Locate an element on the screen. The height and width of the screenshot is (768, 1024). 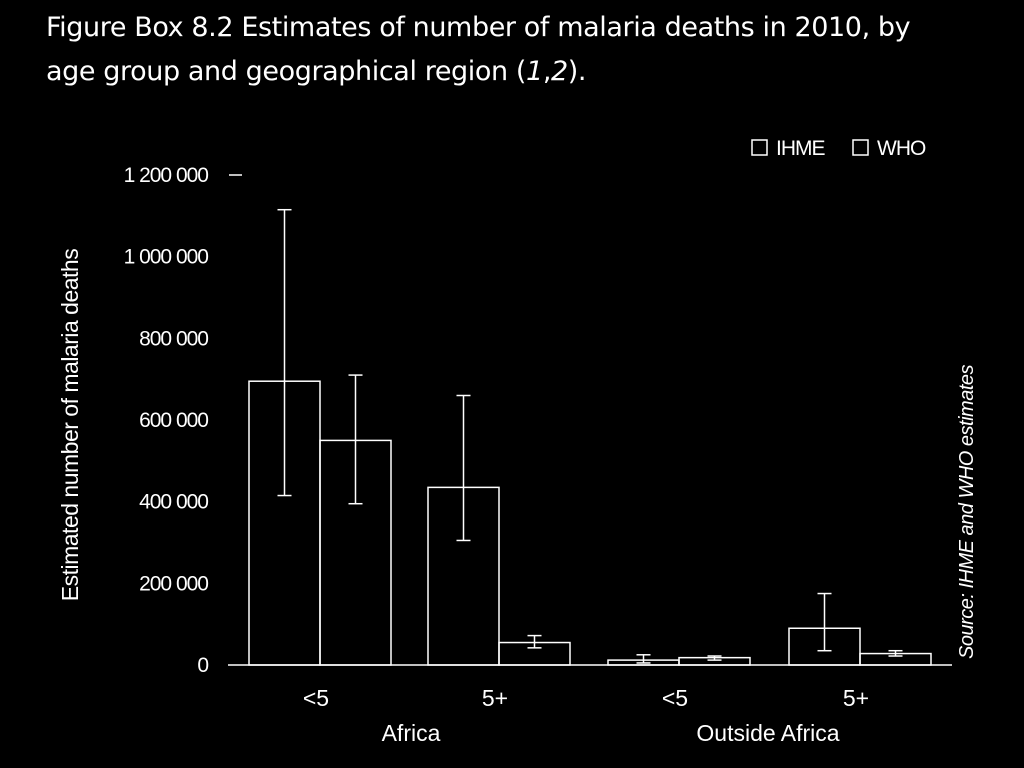
legend-item-who: WHO is located at coordinates (889, 148).